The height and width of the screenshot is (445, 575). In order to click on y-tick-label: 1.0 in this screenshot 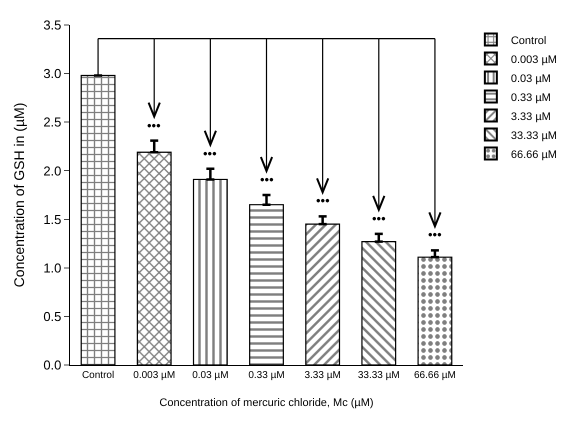, I will do `click(52, 268)`.